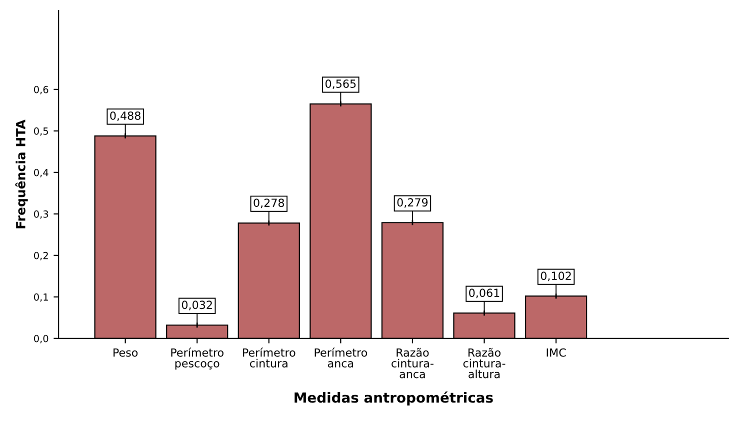 The width and height of the screenshot is (732, 423). I want to click on x-tick-label: Perímetro anca, so click(341, 358).